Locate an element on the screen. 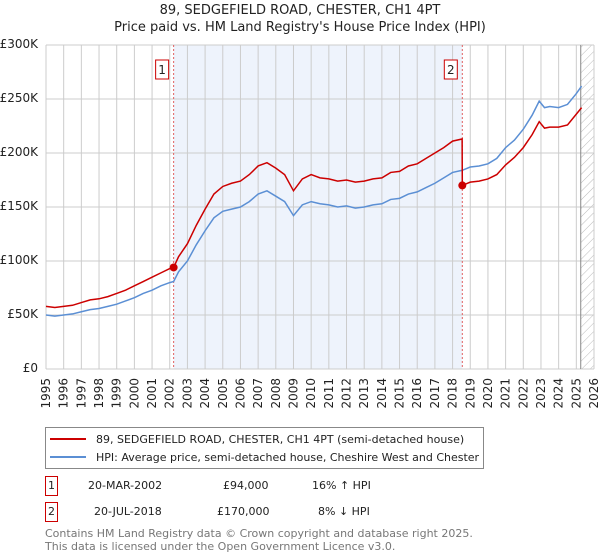 The width and height of the screenshot is (600, 560). chart-title: 89, SEDGEFIELD ROAD, CHESTER, CH1 4PT is located at coordinates (300, 10).